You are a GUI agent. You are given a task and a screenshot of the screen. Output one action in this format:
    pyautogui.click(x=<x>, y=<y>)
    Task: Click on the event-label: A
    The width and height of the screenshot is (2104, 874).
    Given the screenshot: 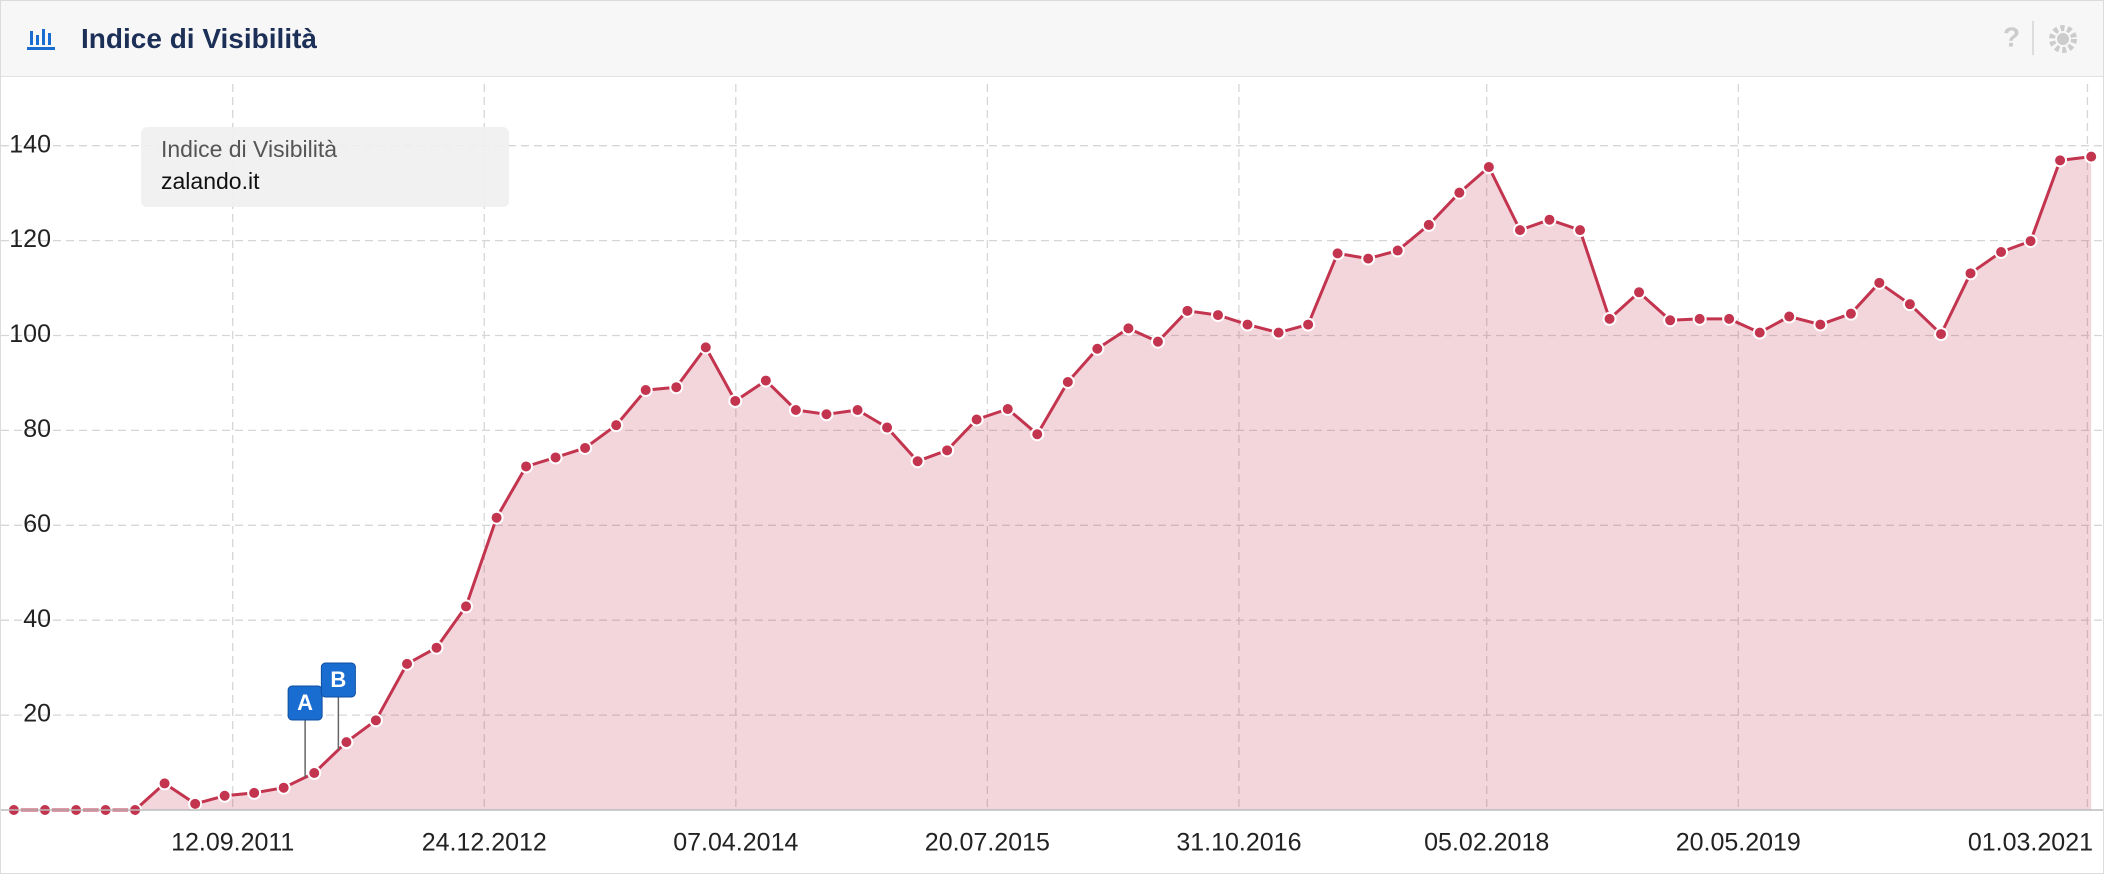 What is the action you would take?
    pyautogui.click(x=305, y=702)
    